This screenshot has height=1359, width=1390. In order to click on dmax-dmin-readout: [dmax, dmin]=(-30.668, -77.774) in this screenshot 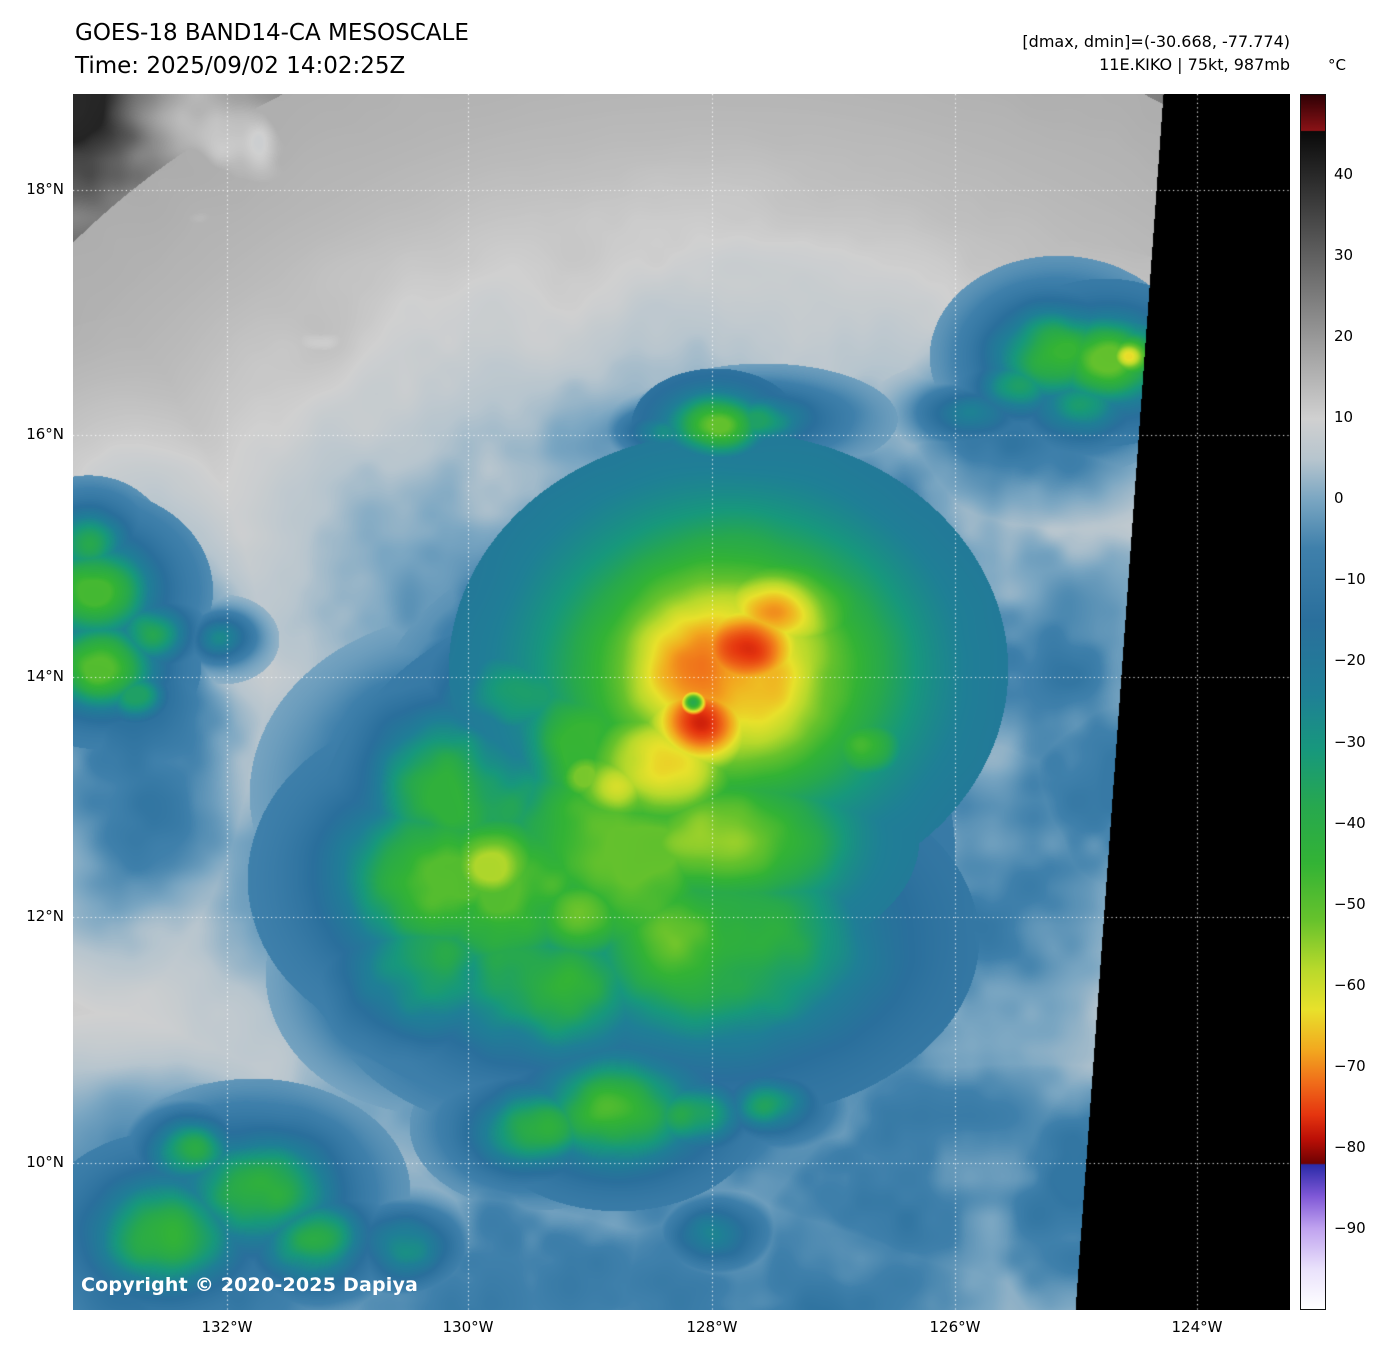, I will do `click(1156, 41)`.